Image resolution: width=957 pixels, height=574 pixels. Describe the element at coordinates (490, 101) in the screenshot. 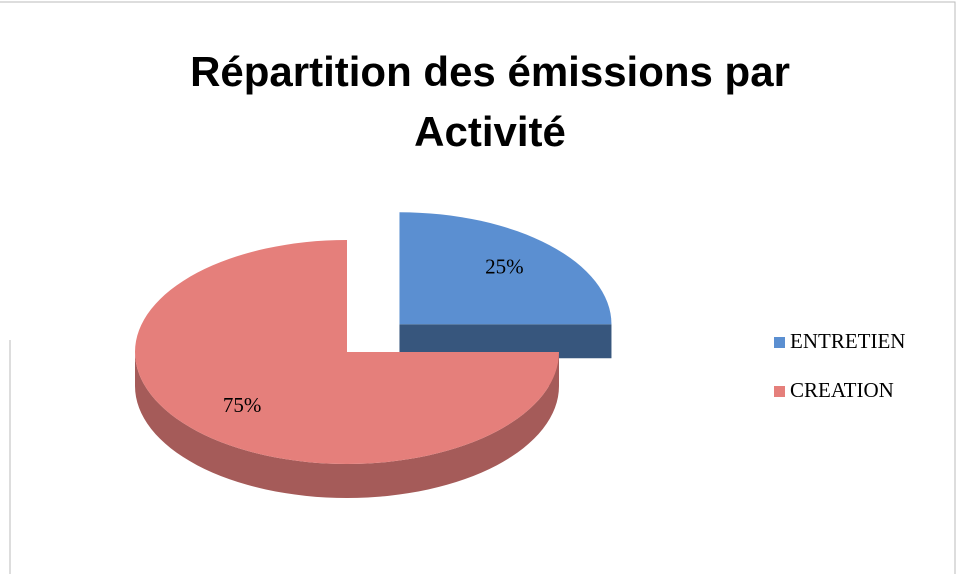

I see `chart-title: Répartition des émissions par Activité` at that location.